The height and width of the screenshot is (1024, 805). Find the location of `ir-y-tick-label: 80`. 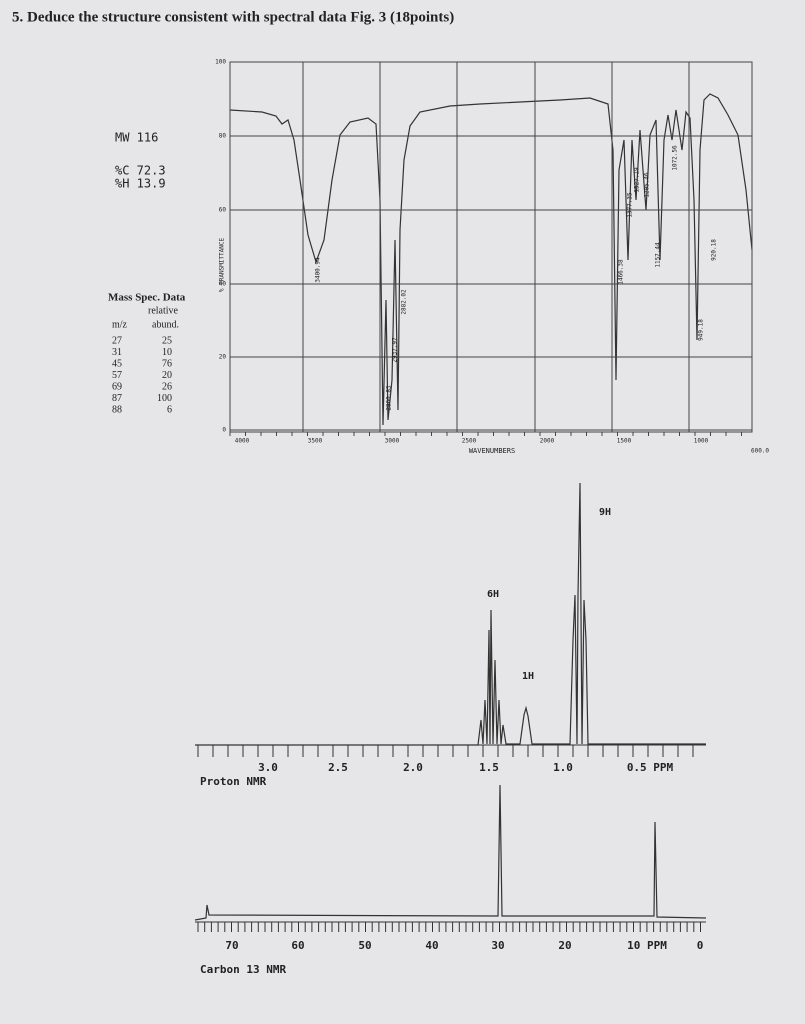

ir-y-tick-label: 80 is located at coordinates (223, 136).